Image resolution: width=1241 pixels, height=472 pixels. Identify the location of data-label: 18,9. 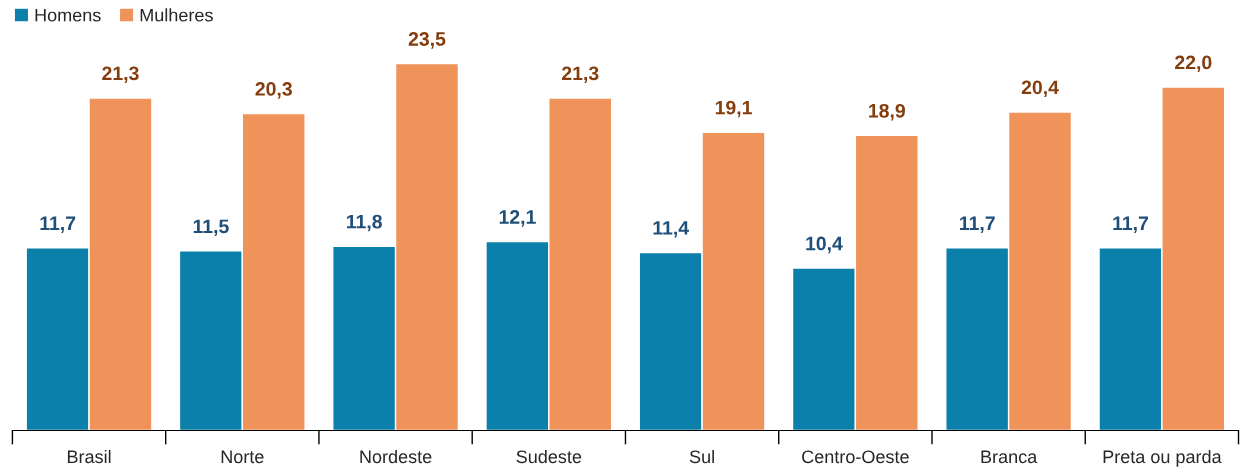
(887, 112).